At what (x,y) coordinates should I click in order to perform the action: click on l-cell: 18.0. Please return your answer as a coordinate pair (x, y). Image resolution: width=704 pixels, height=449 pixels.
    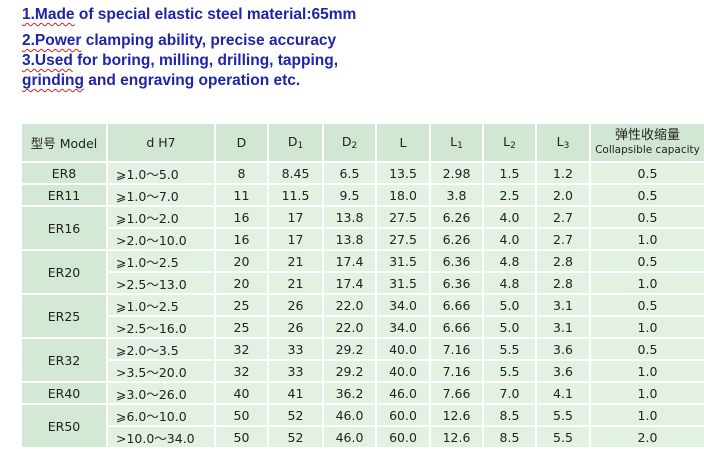
    Looking at the image, I should click on (403, 195).